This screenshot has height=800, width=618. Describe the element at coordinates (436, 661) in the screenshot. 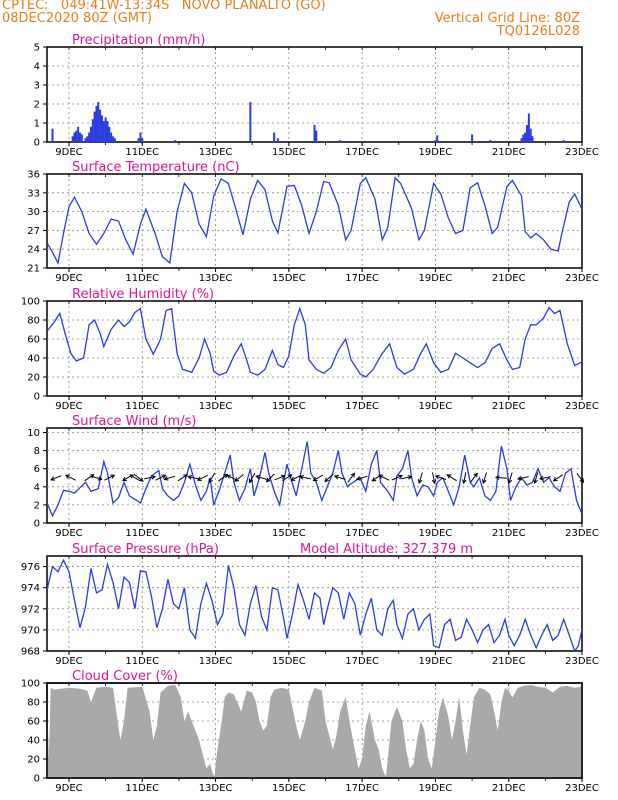

I see `pres-xtick-label: 19DEC` at that location.